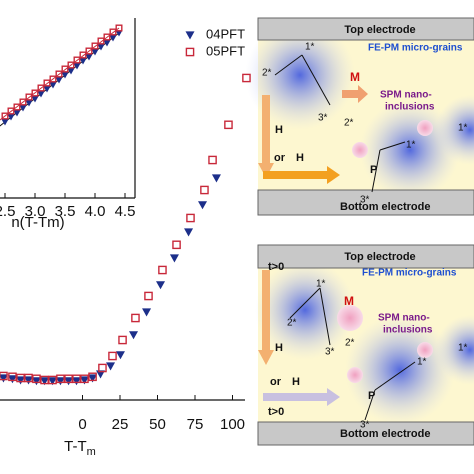  What do you see at coordinates (82, 424) in the screenshot?
I see `x-tick-label: 0` at bounding box center [82, 424].